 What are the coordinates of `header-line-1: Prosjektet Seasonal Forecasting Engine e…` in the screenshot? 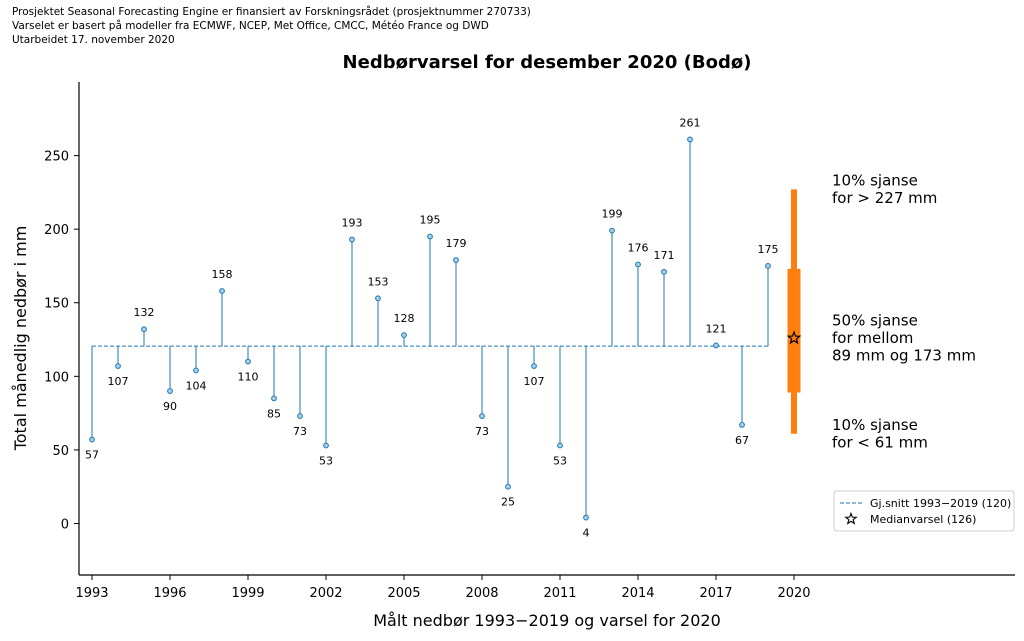 It's located at (271, 12).